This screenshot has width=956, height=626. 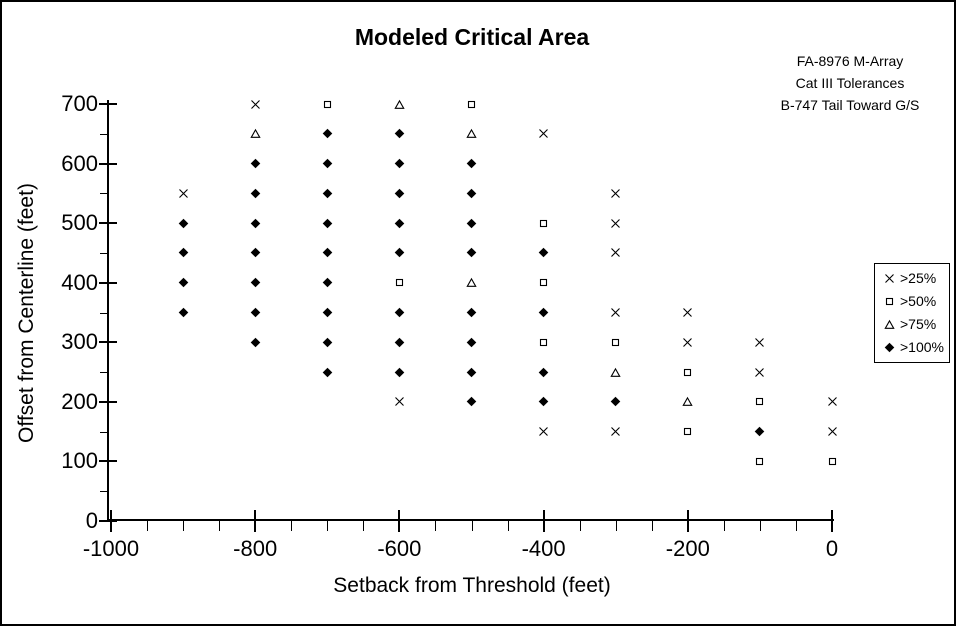 I want to click on annotation-line-2: Cat III Tolerances, so click(x=850, y=83).